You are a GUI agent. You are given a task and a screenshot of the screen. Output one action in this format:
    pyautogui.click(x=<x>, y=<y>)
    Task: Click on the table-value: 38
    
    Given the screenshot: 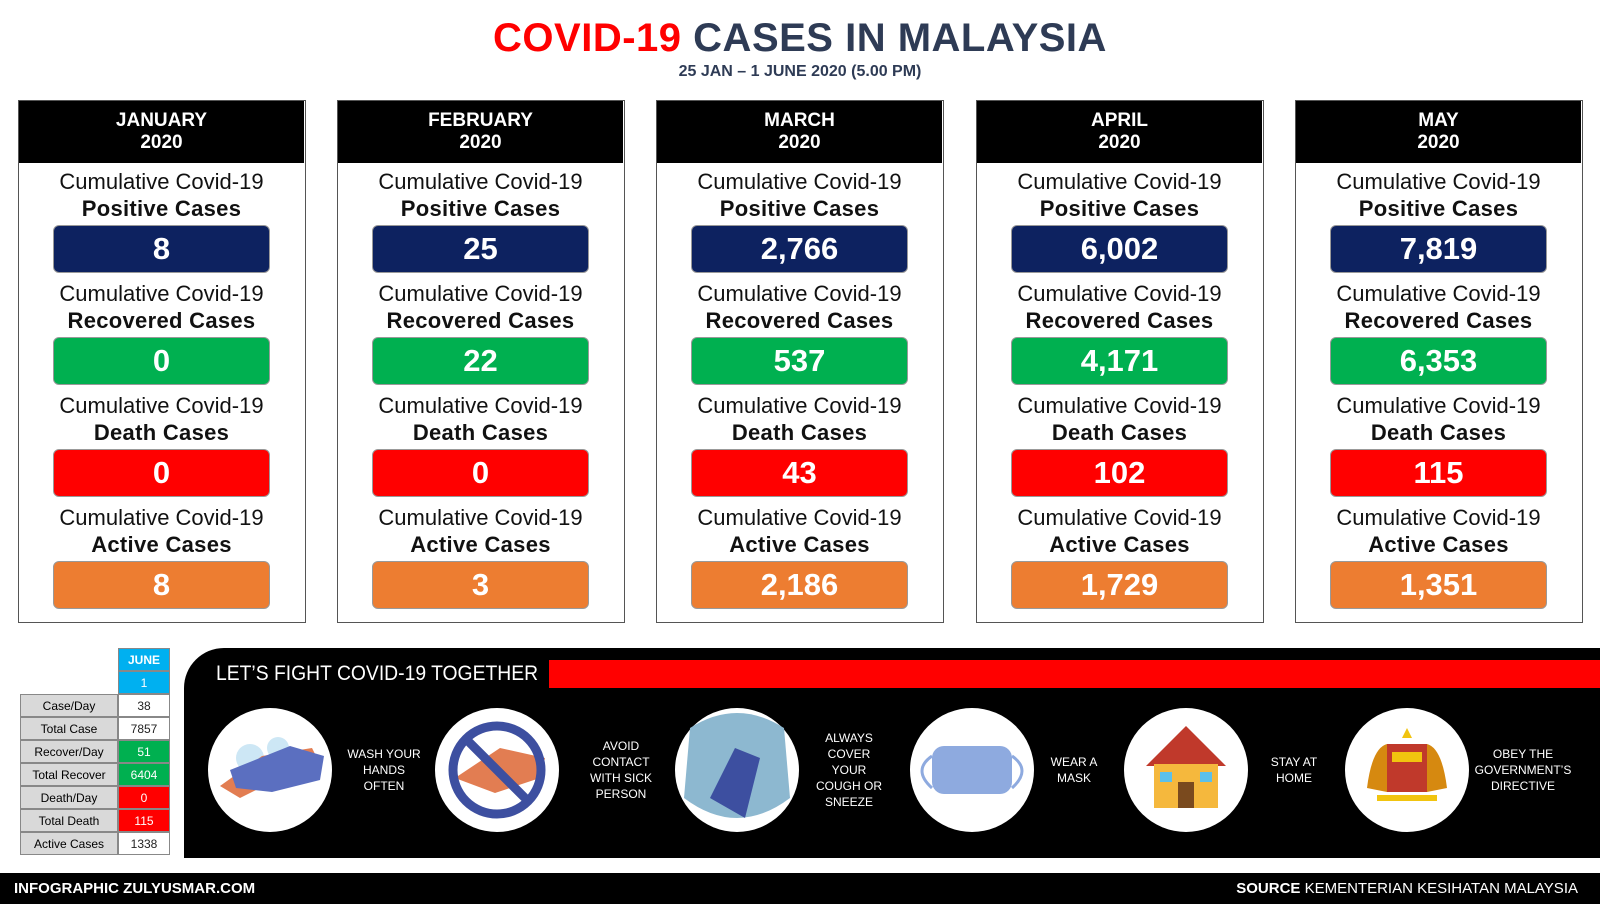 What is the action you would take?
    pyautogui.click(x=144, y=705)
    